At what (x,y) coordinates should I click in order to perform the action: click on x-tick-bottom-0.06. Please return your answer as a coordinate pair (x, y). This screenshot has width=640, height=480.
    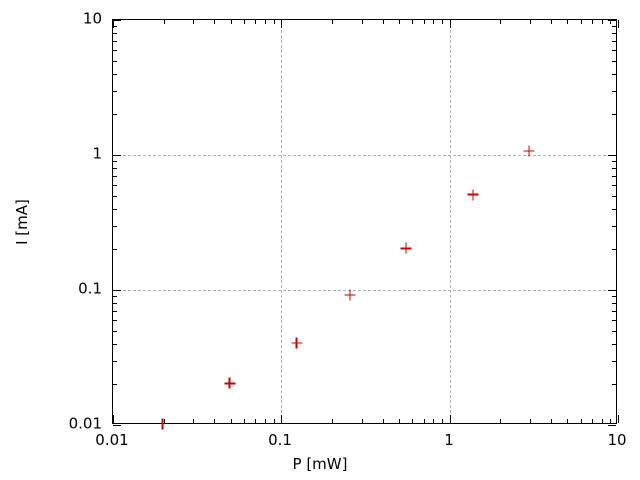
    Looking at the image, I should click on (244, 421).